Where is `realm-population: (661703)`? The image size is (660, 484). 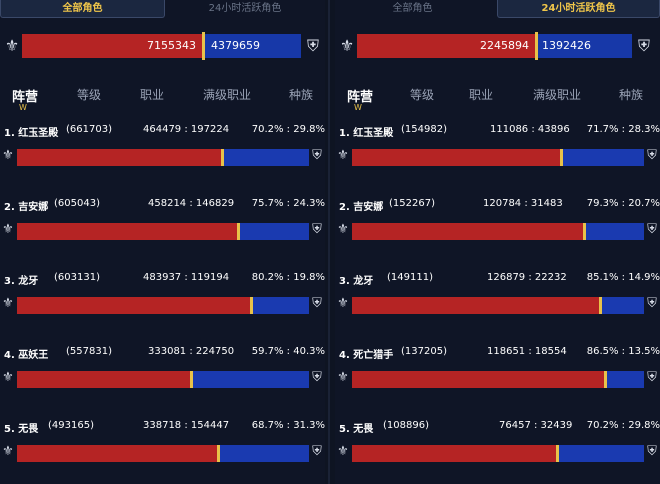 realm-population: (661703) is located at coordinates (89, 129).